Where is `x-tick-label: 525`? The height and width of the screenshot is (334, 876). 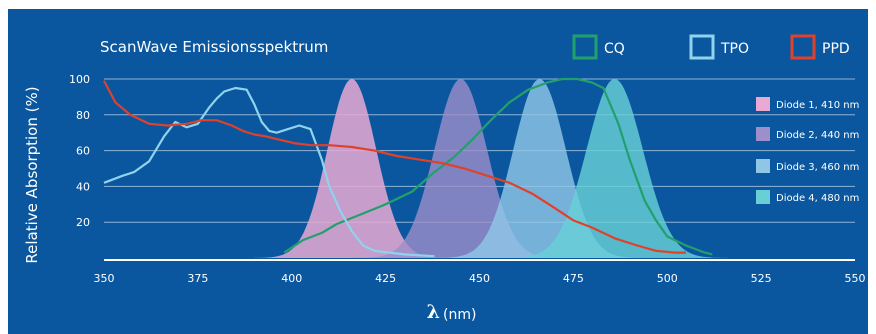
x-tick-label: 525 is located at coordinates (761, 278).